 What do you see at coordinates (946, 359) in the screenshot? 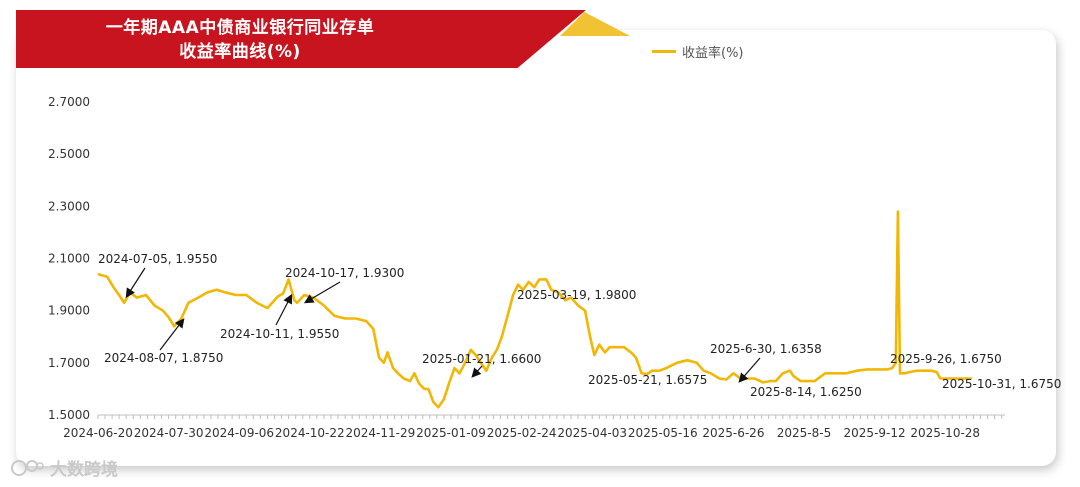
I see `annotation-label: 2025-9-26, 1.6750` at bounding box center [946, 359].